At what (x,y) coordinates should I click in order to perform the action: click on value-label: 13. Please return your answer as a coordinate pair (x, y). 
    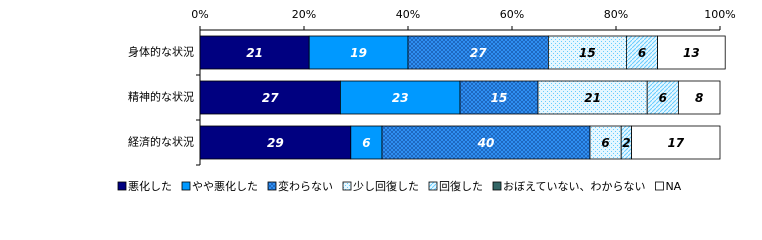
    Looking at the image, I should click on (691, 53).